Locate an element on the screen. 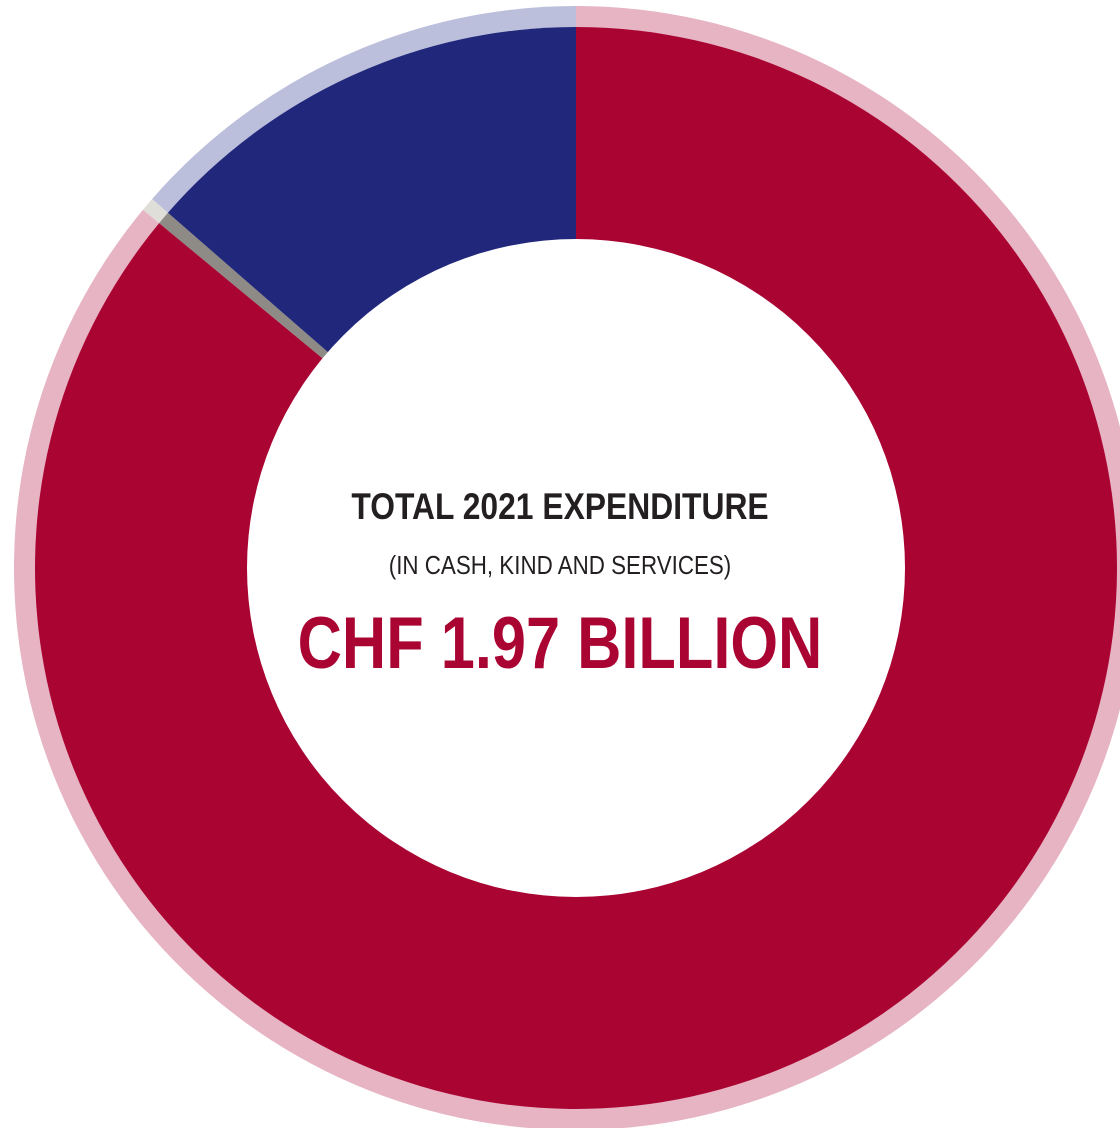 This screenshot has width=1120, height=1128. chart-heading: TOTAL 2021 EXPENDITURE is located at coordinates (560, 506).